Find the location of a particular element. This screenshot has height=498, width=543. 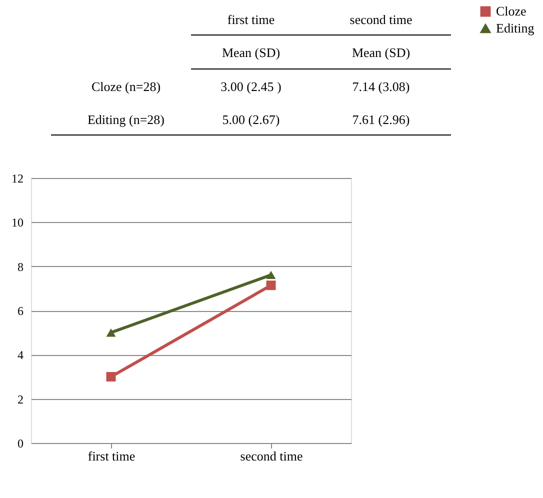

text: Editing (n=28) is located at coordinates (126, 119).